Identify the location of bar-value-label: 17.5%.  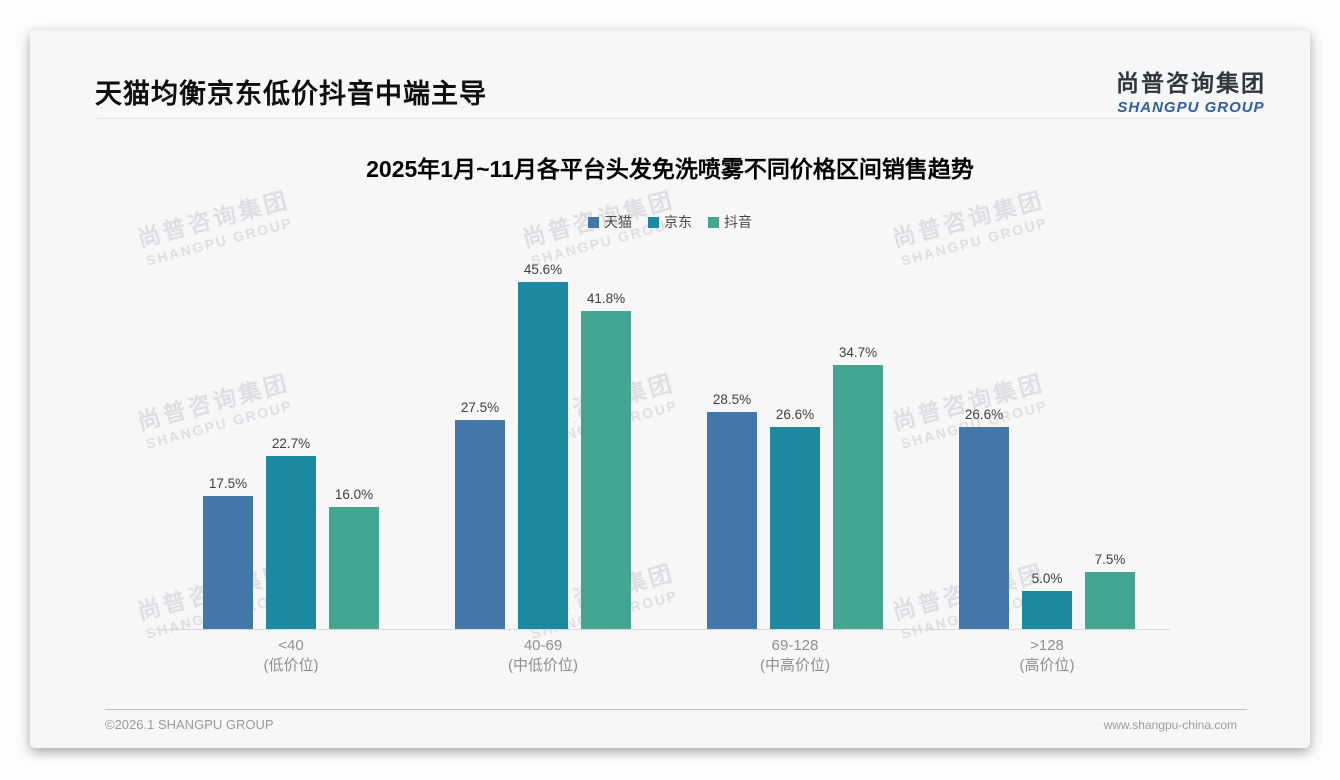
(228, 483).